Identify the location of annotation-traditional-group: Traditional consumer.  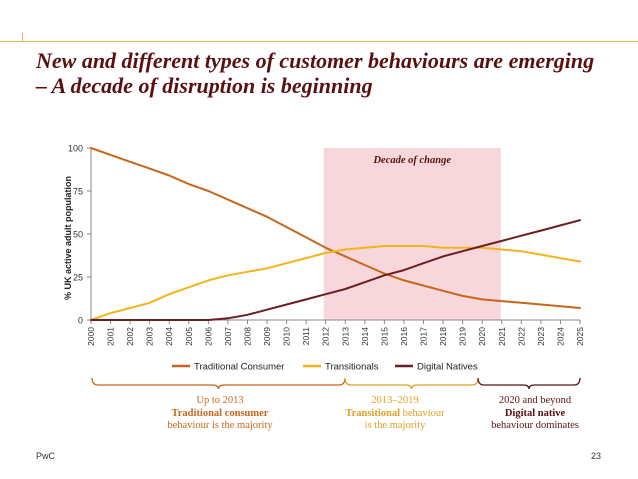
(220, 413).